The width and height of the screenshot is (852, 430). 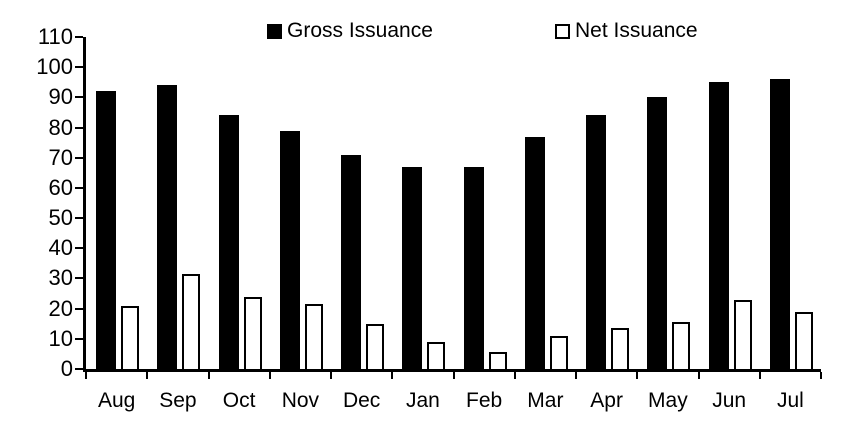 What do you see at coordinates (60, 278) in the screenshot?
I see `y-tick-label: 30` at bounding box center [60, 278].